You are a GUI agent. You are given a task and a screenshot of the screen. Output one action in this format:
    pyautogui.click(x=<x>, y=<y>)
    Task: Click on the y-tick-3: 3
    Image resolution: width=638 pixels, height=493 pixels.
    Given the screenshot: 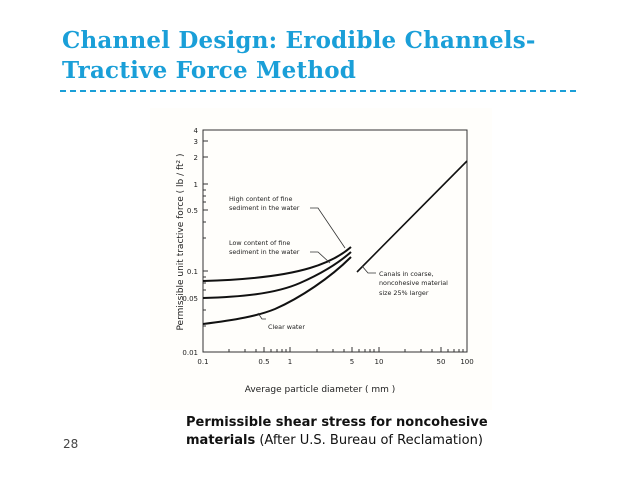 What is the action you would take?
    pyautogui.click(x=196, y=142)
    